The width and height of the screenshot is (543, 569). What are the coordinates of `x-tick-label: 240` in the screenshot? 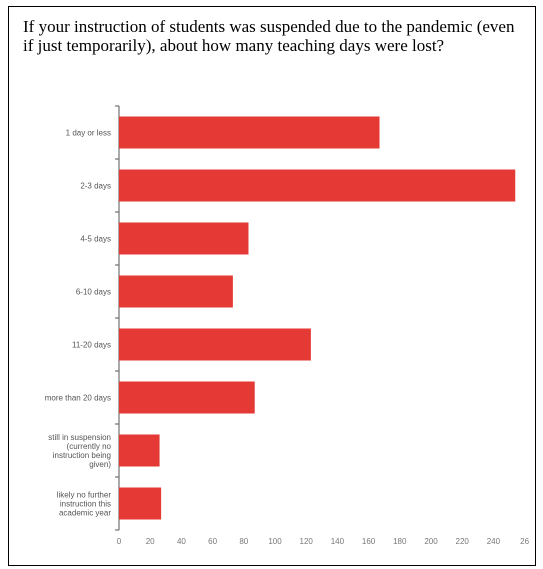 It's located at (494, 541).